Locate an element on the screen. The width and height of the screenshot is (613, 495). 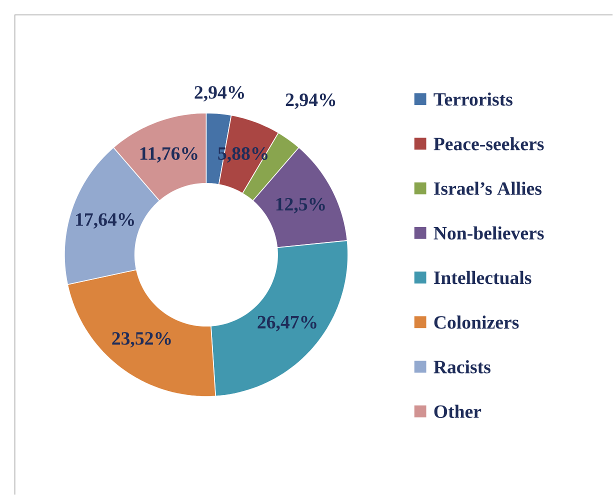
data-label: 23,52% is located at coordinates (141, 340).